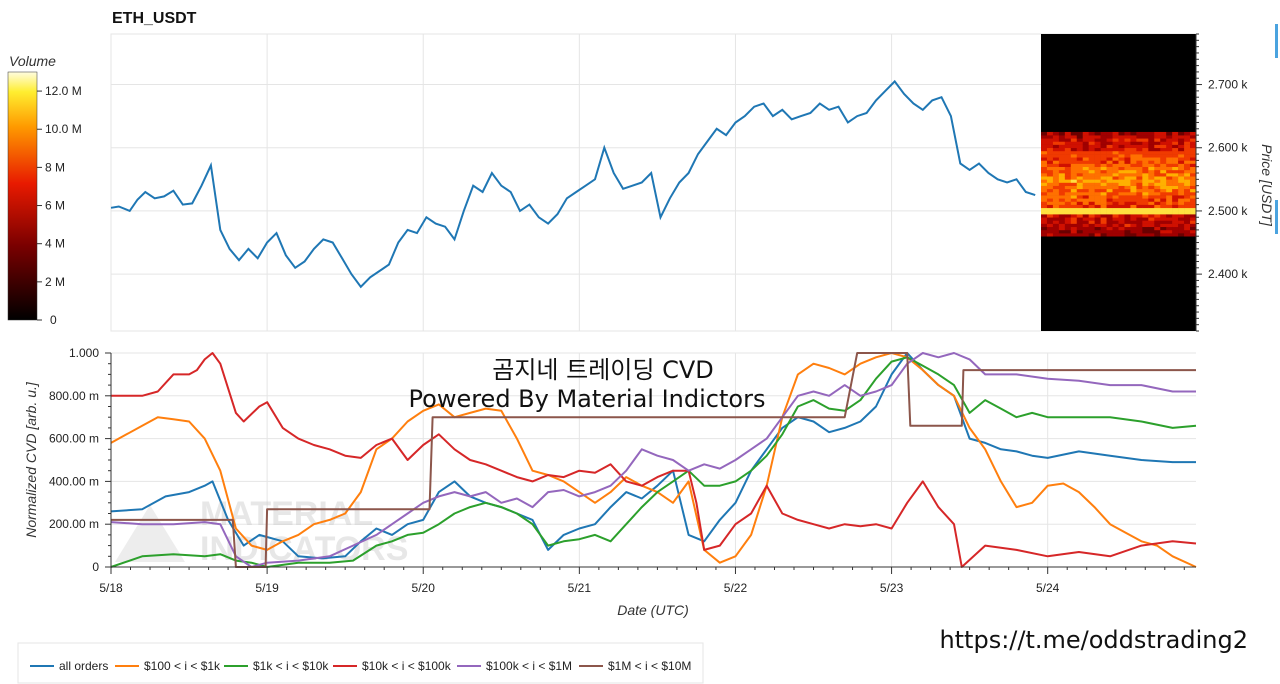  What do you see at coordinates (55, 244) in the screenshot?
I see `colorbar-tick-label: 4 M` at bounding box center [55, 244].